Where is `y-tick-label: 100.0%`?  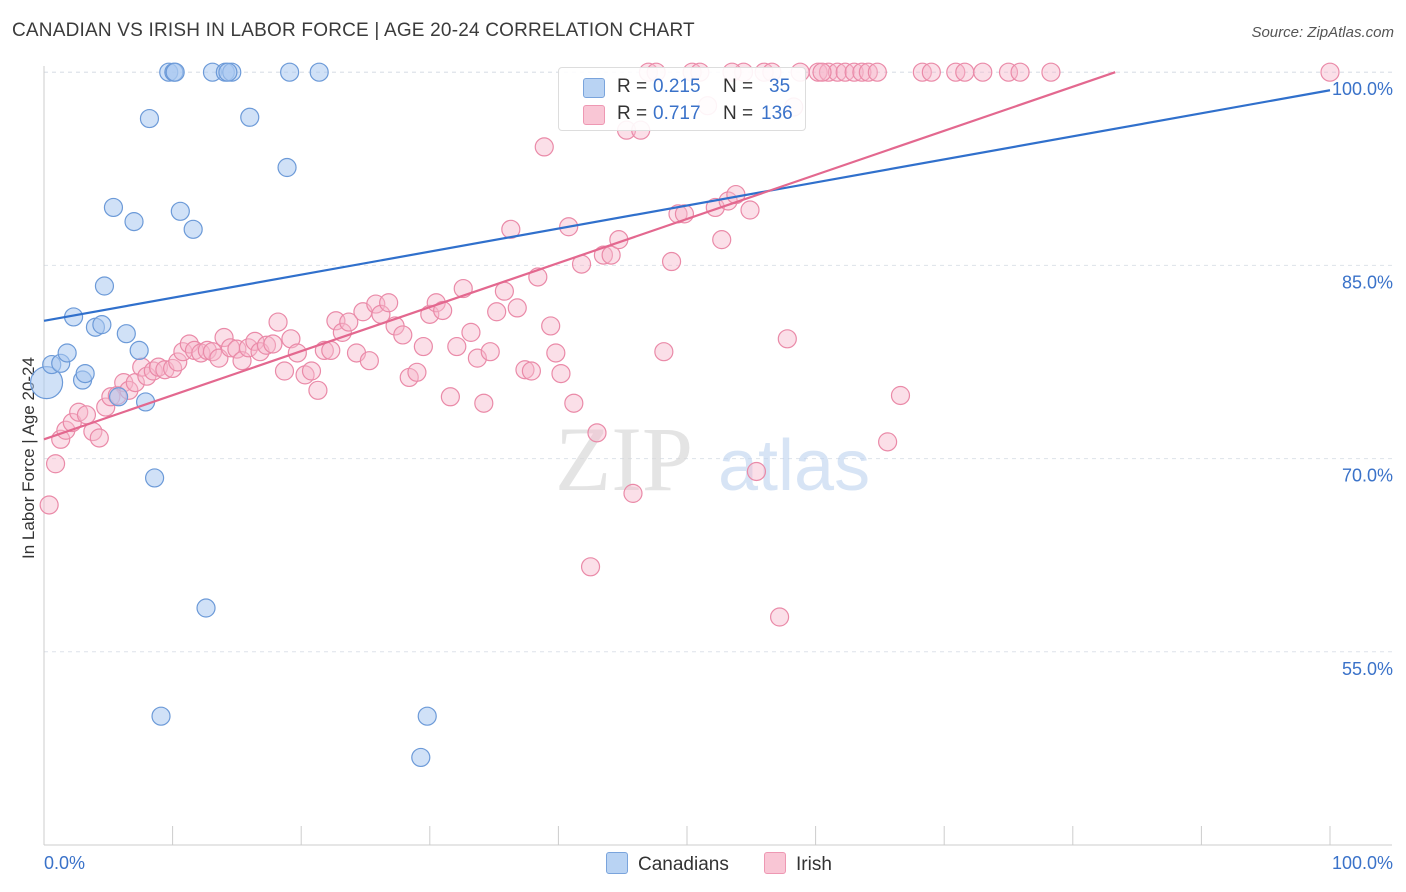
y-tick-label: 100.0% is located at coordinates (1362, 89).